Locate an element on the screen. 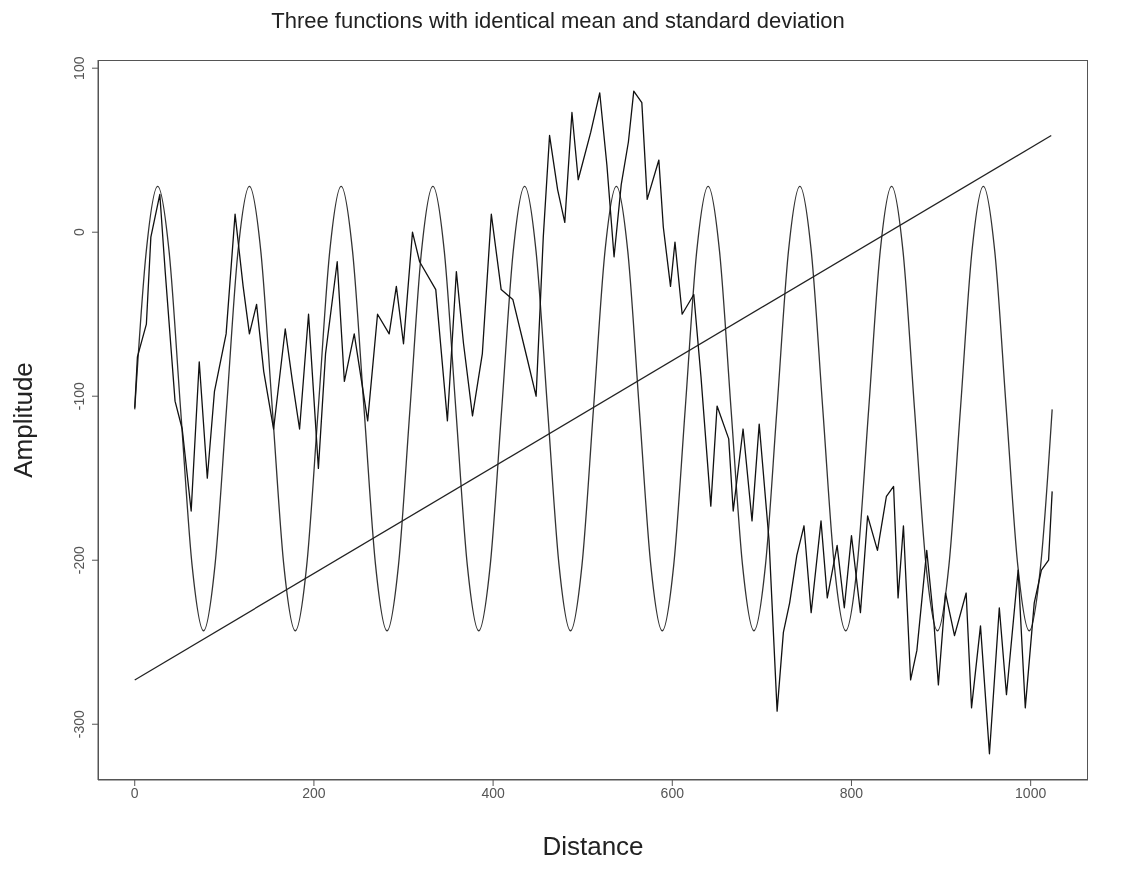 This screenshot has height=896, width=1126. x-tick-label: 800 is located at coordinates (851, 792).